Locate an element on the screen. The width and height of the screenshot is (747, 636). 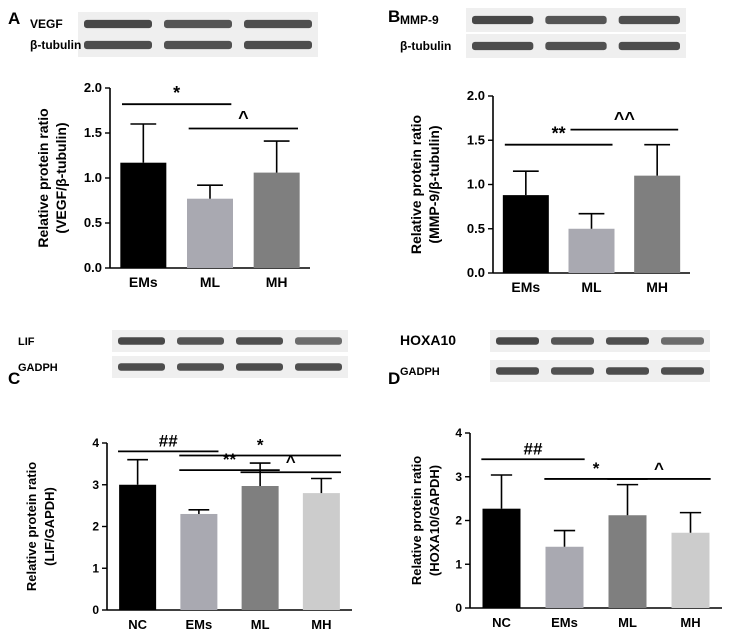
panel-letter: D is located at coordinates (394, 378).